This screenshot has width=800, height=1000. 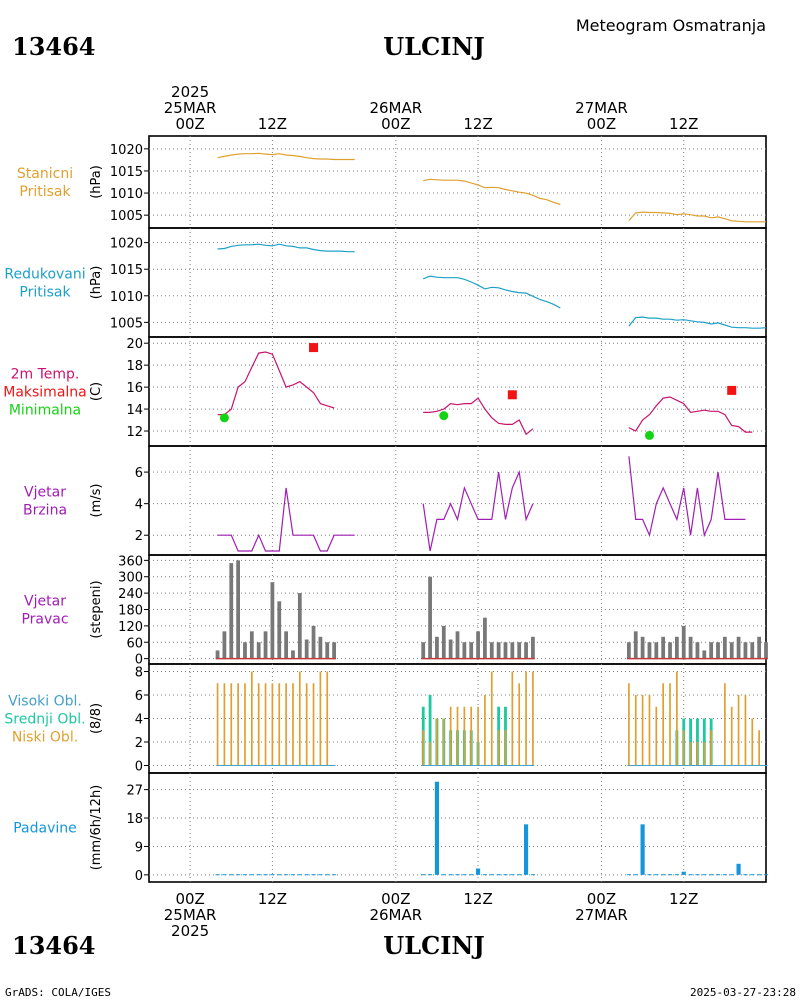 What do you see at coordinates (272, 124) in the screenshot?
I see `top-time-label: 12Z` at bounding box center [272, 124].